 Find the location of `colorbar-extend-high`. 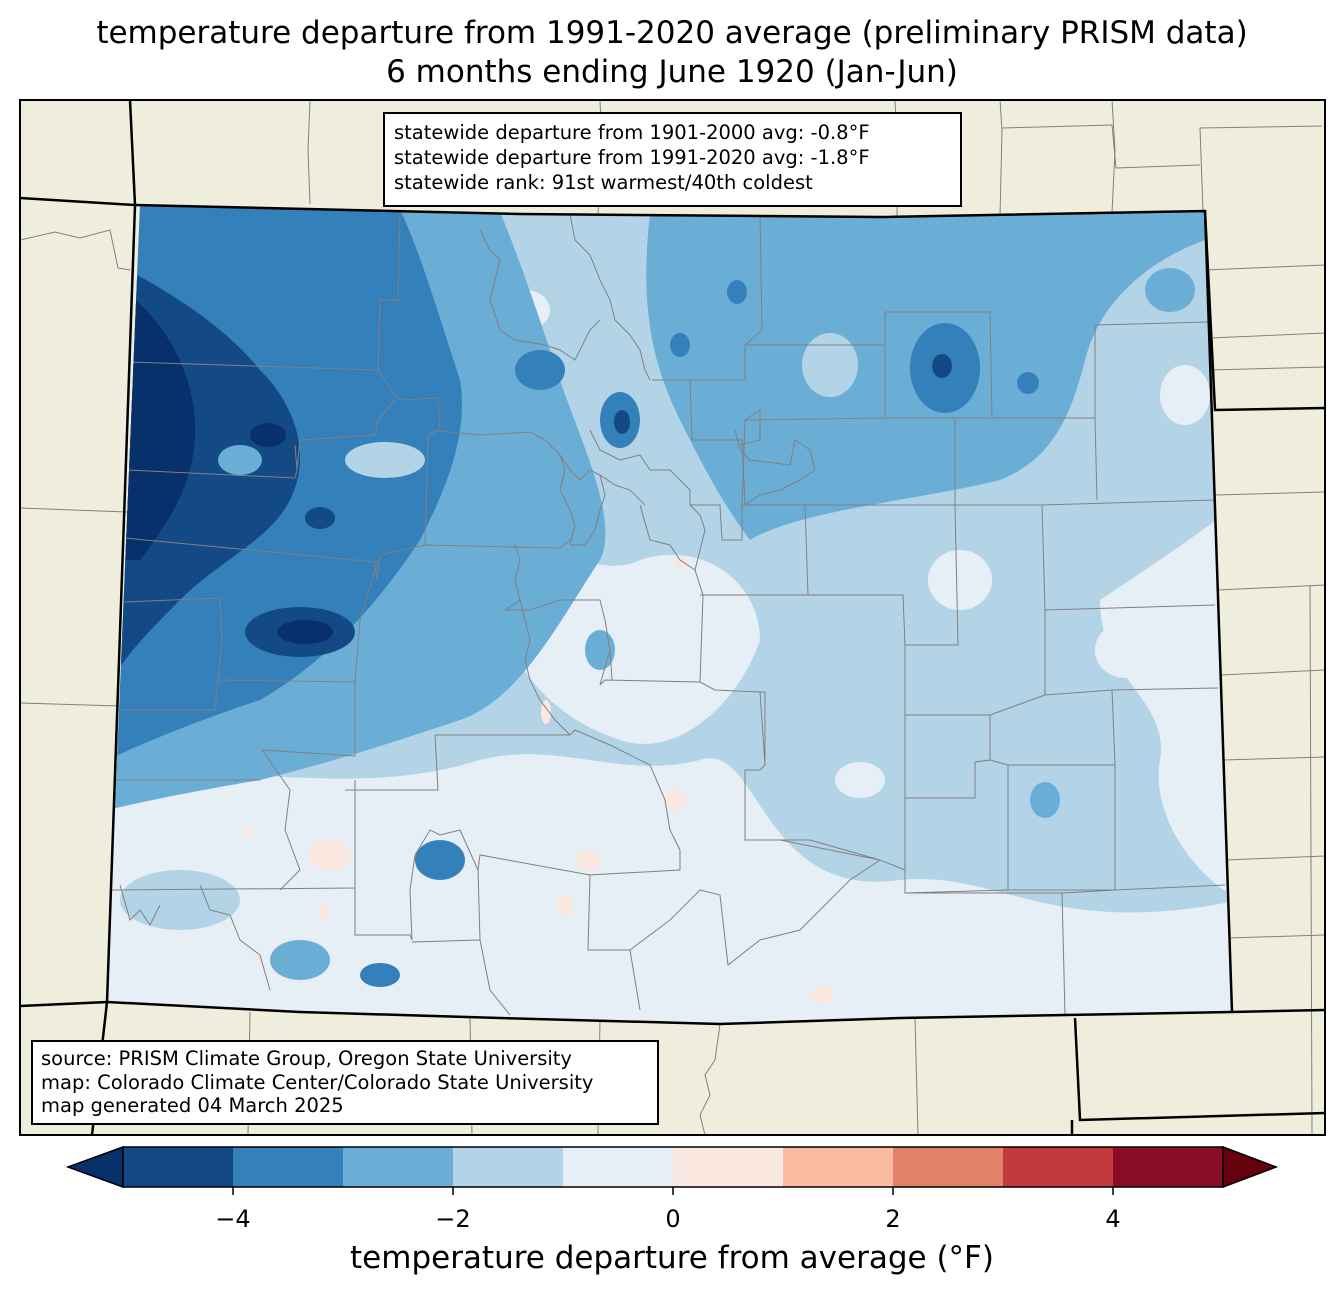

colorbar-extend-high is located at coordinates (1250, 1167).